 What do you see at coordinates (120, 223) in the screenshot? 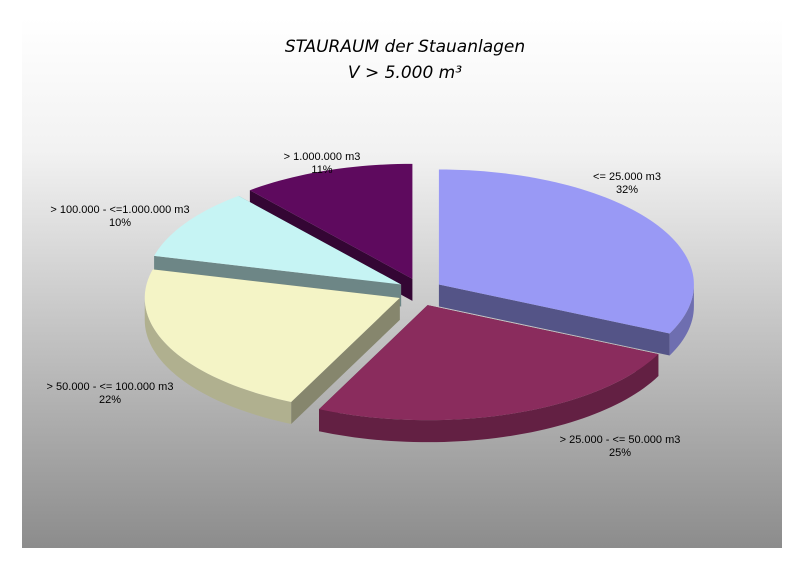
I see `data-label-value: 10%` at bounding box center [120, 223].